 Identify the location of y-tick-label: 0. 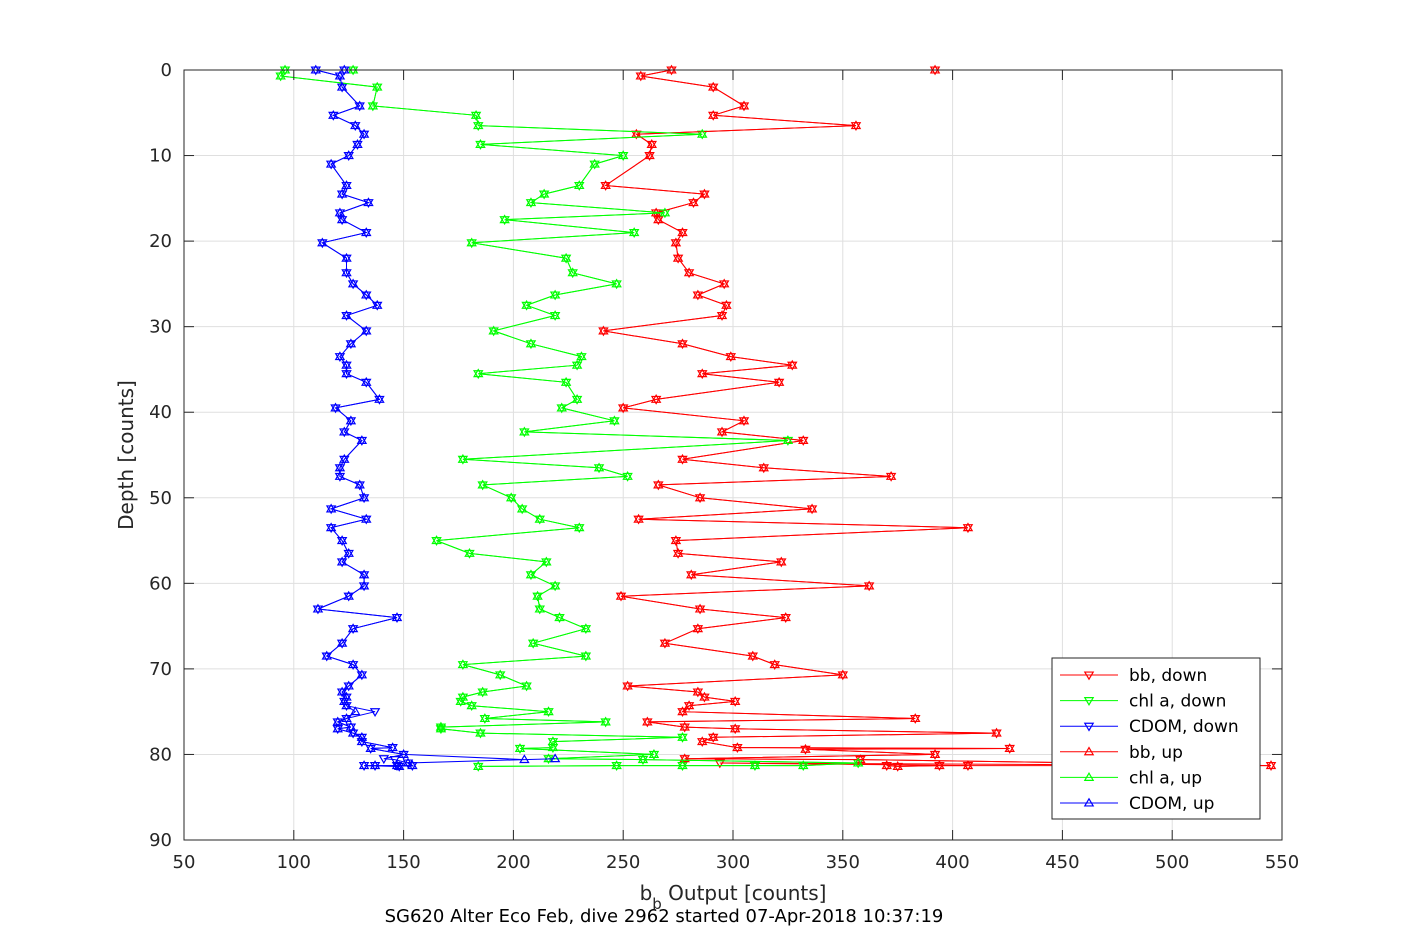
(166, 70).